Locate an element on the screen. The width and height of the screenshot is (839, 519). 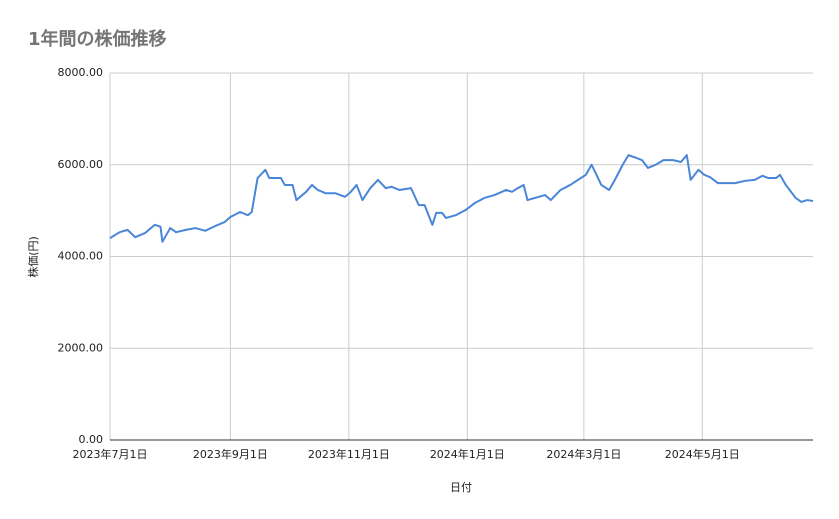
y-tick-label: 8000.00 is located at coordinates (81, 72).